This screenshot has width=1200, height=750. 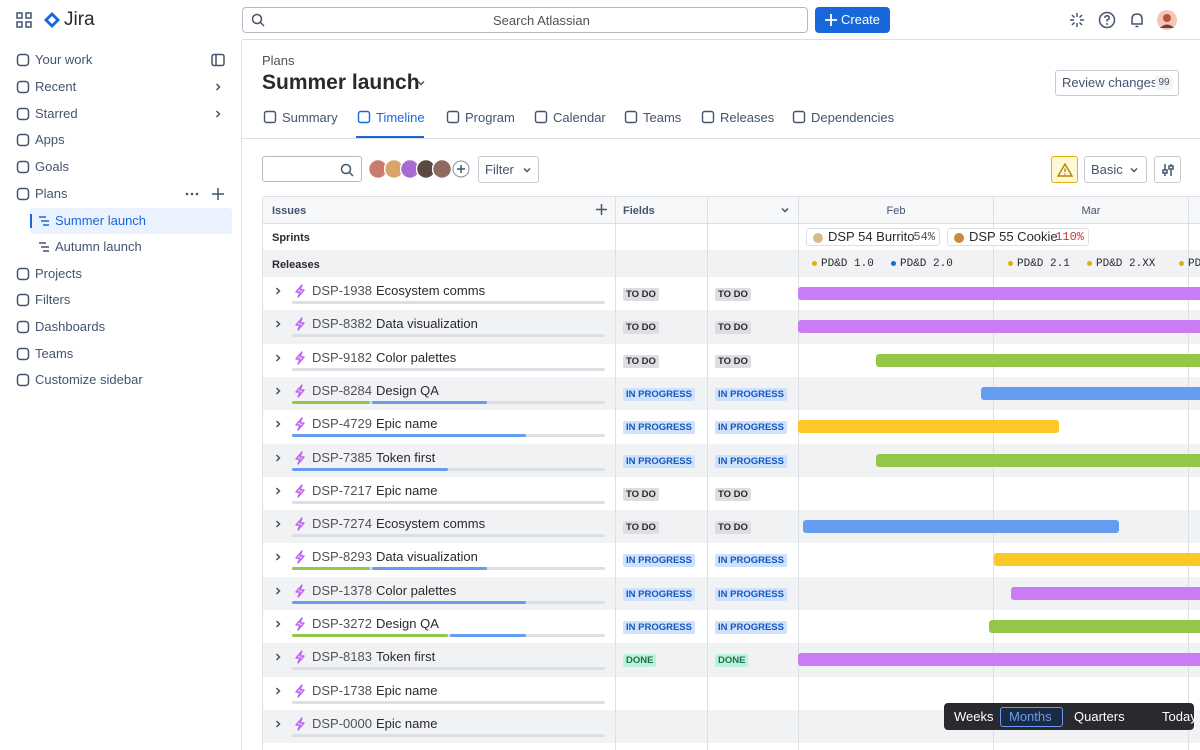 I want to click on sidebar-item: Starred, so click(x=56, y=113).